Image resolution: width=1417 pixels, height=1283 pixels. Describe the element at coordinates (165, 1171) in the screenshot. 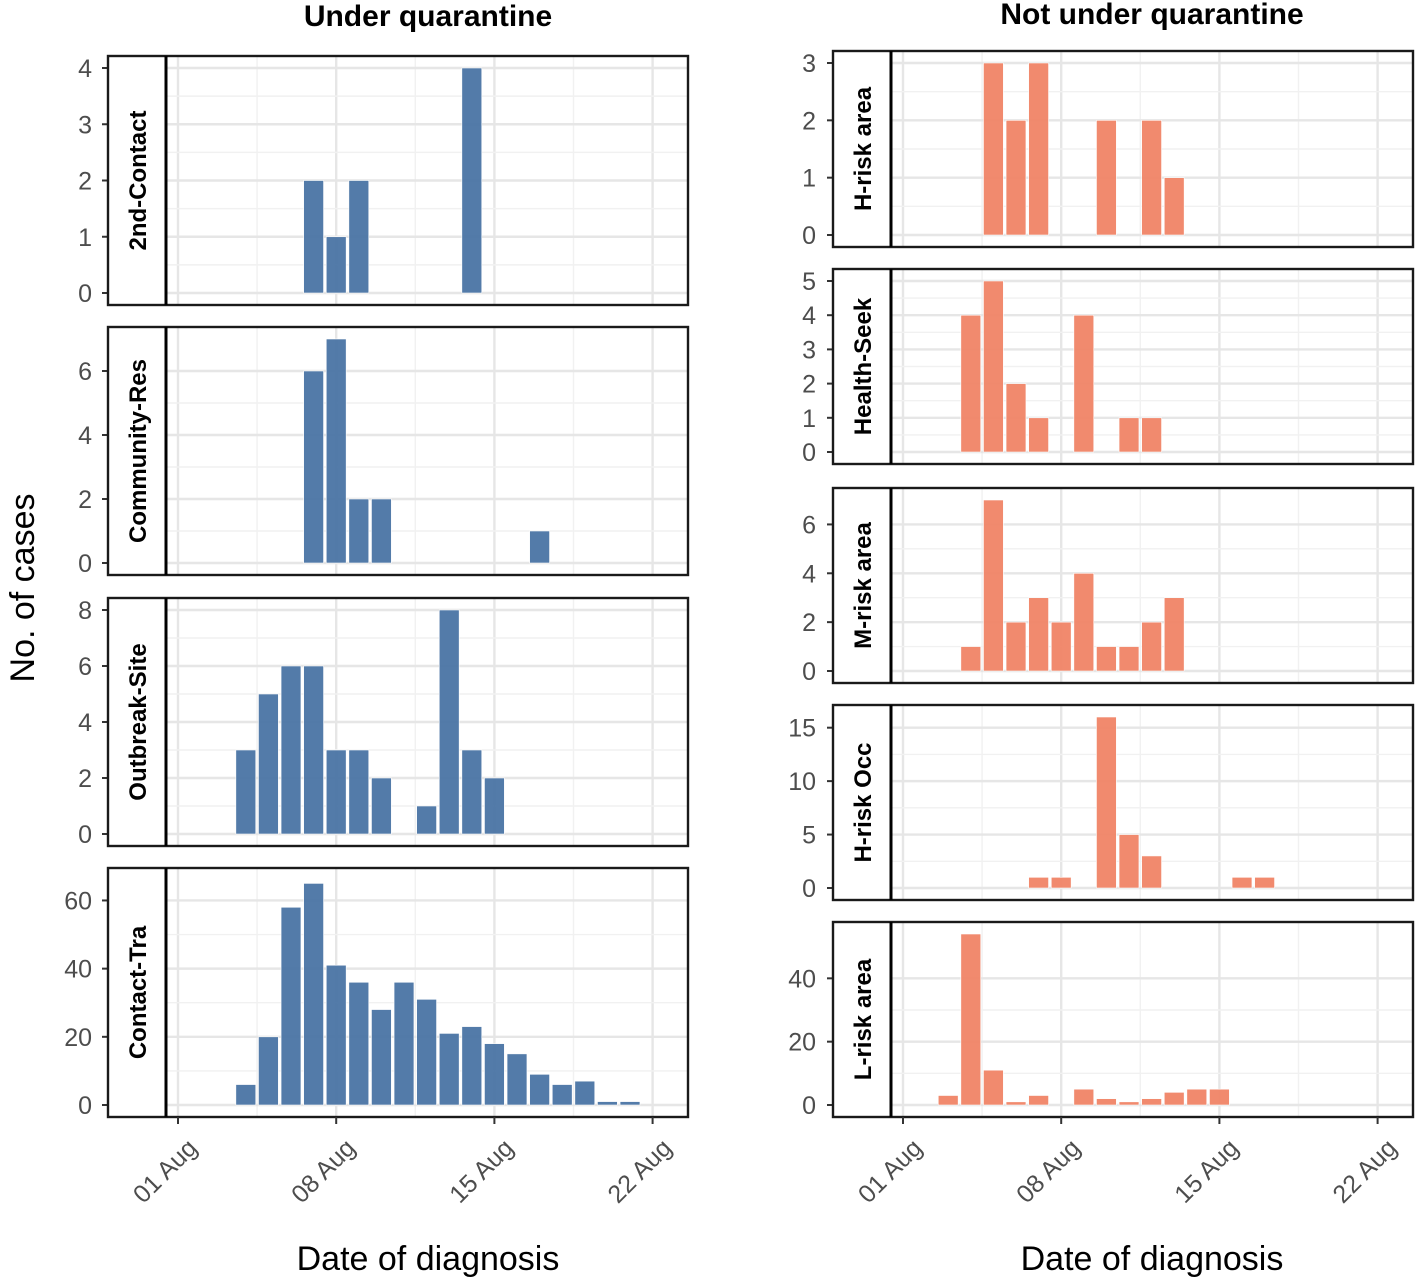

I see `x-tick-label-quarantine: 01 Aug` at that location.